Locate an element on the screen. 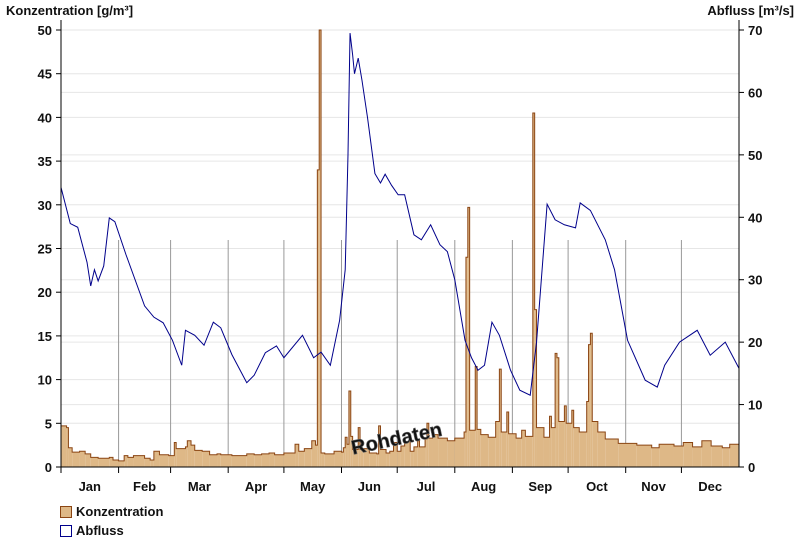 Image resolution: width=800 pixels, height=550 pixels. month-label: Nov is located at coordinates (653, 486).